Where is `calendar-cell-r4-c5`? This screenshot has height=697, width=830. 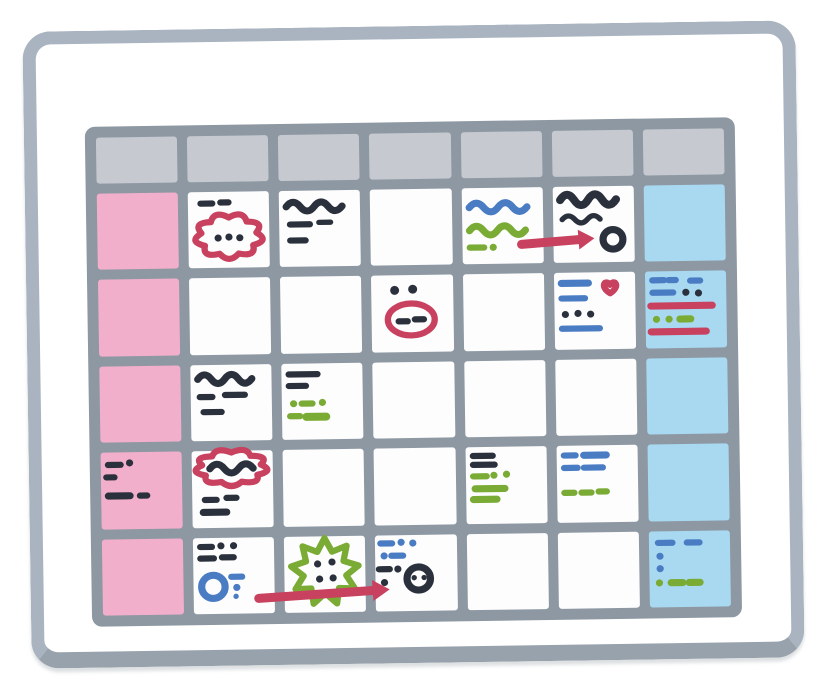 calendar-cell-r4-c5 is located at coordinates (506, 485).